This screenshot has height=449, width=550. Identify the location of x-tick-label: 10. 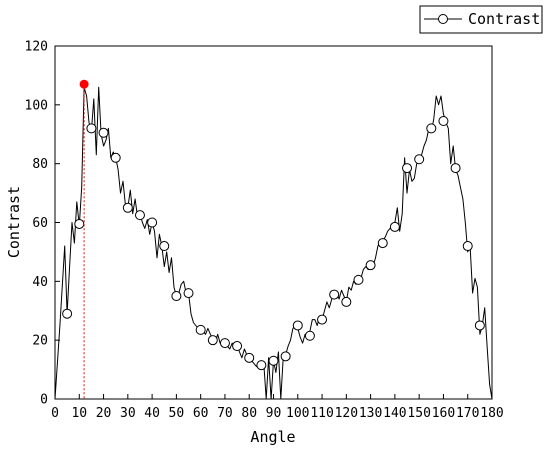
(79, 413).